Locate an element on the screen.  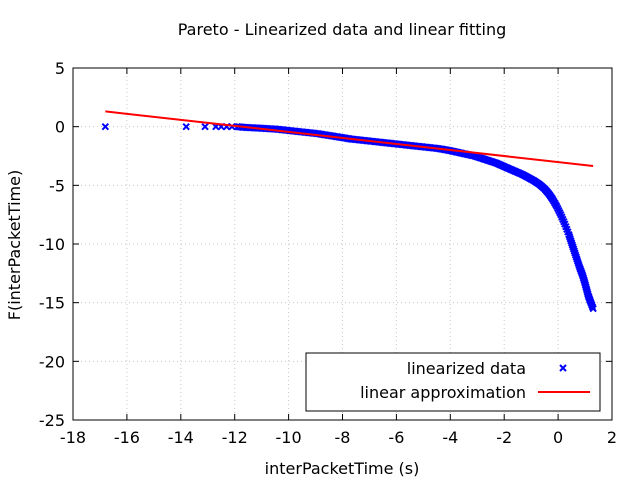
x-tick-label: -4 is located at coordinates (450, 437).